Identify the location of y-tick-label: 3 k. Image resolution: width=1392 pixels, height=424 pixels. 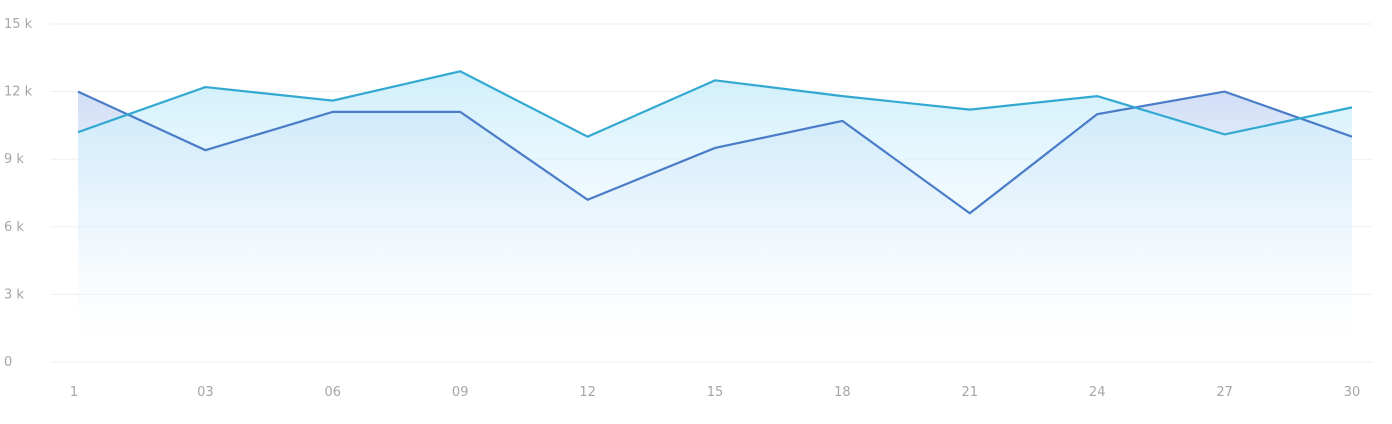
(14, 294).